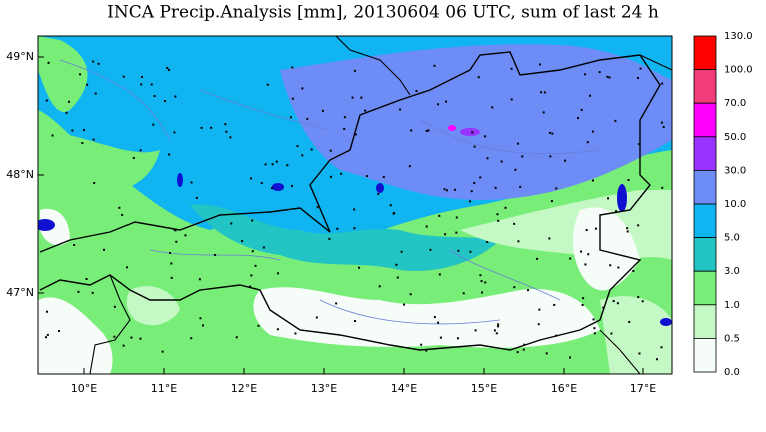 This screenshot has height=432, width=766. What do you see at coordinates (84, 388) in the screenshot?
I see `lon-label: 10°E` at bounding box center [84, 388].